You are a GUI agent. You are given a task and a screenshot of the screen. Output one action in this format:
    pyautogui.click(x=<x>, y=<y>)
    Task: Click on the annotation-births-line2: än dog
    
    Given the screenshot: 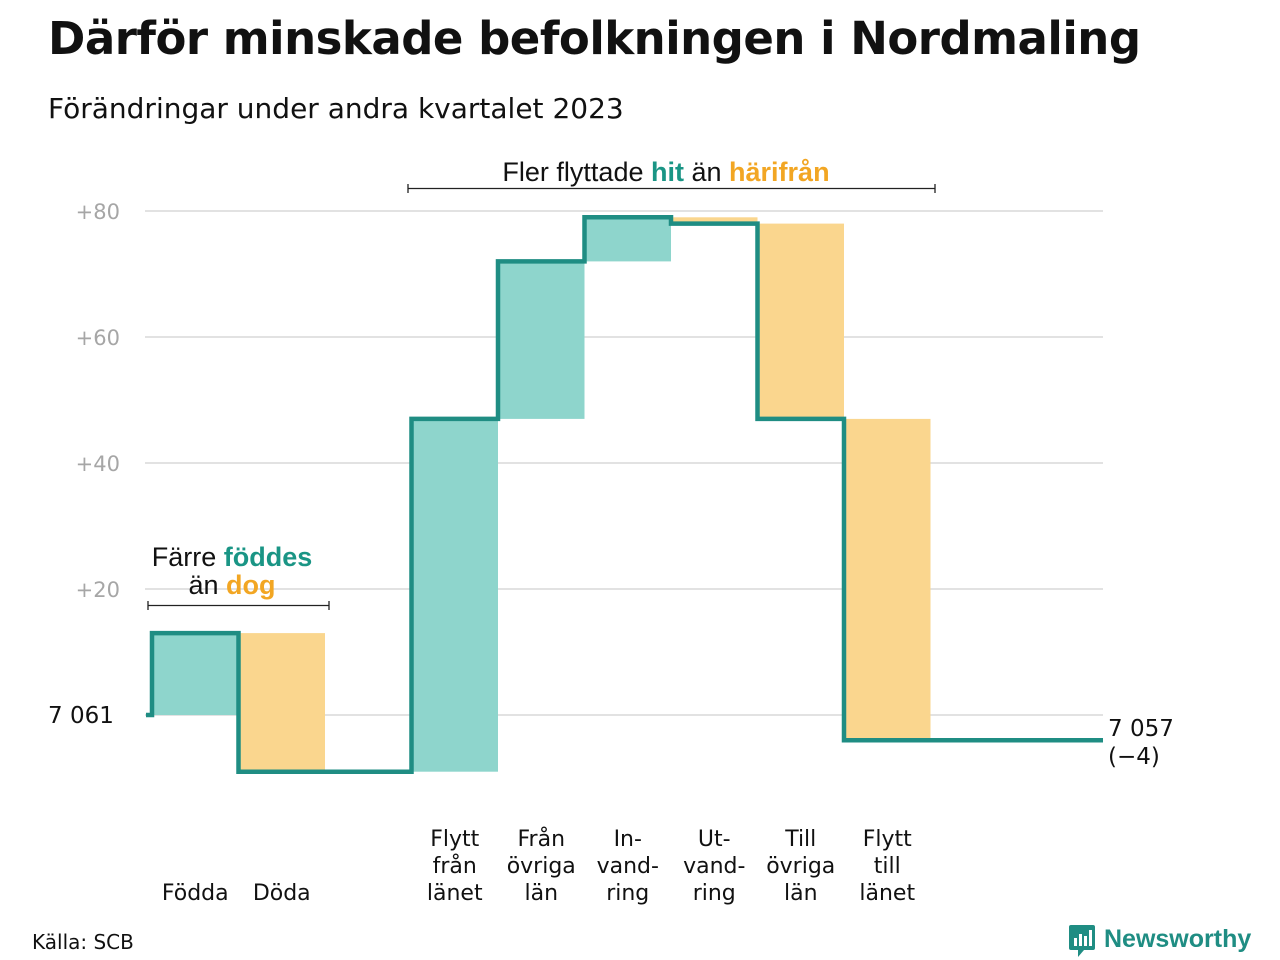 What is the action you would take?
    pyautogui.click(x=231, y=585)
    